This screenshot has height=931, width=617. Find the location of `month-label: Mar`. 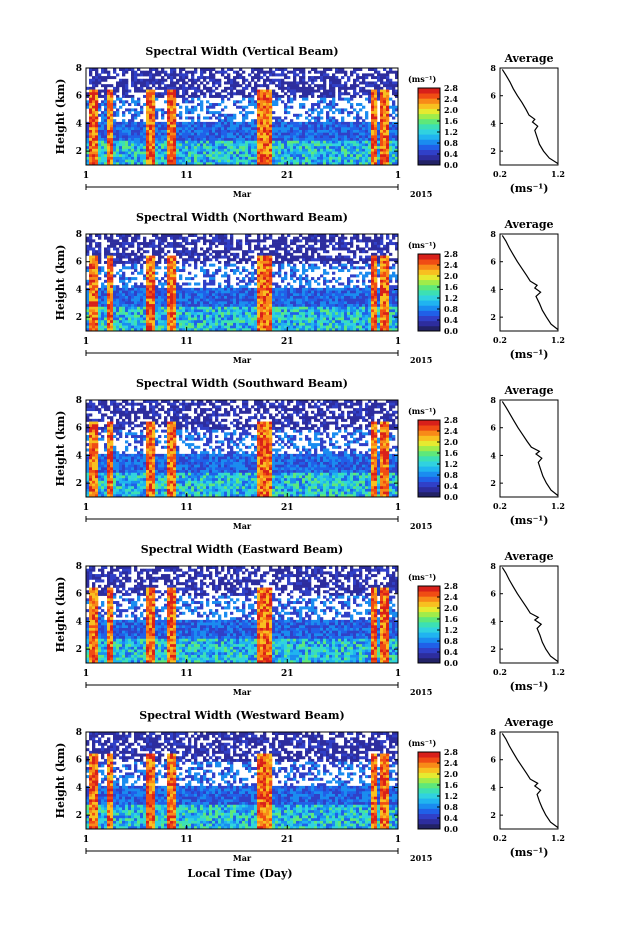

month-label: Mar is located at coordinates (242, 858).